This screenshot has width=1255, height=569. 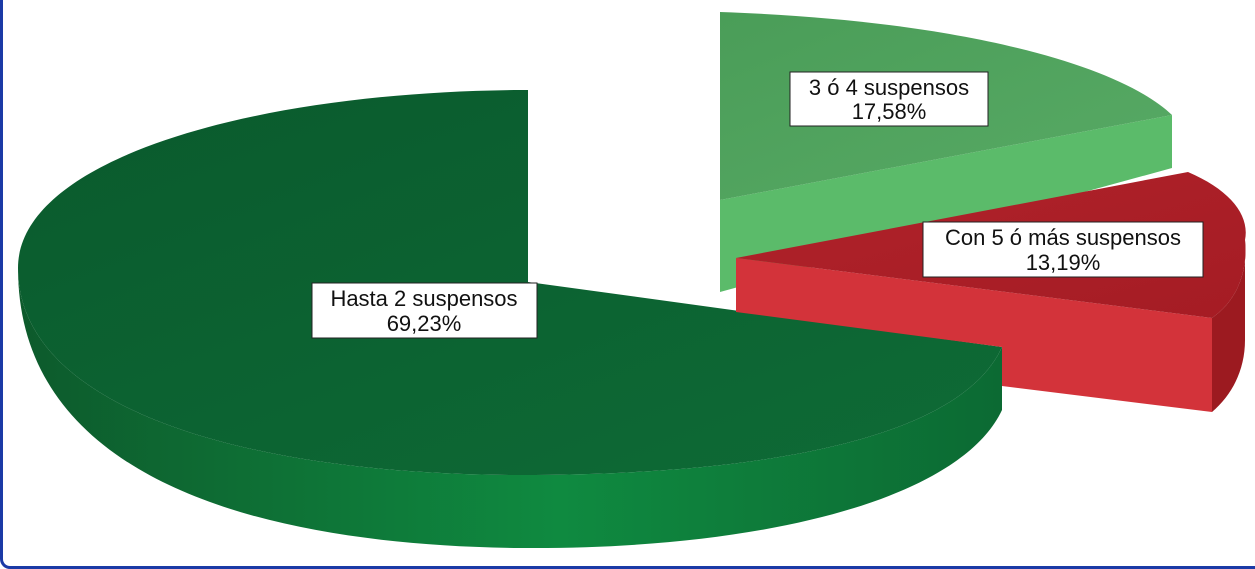 I want to click on label-3-o-4-suspensos: 3 ó 4 suspensos 17,58%, so click(x=889, y=99).